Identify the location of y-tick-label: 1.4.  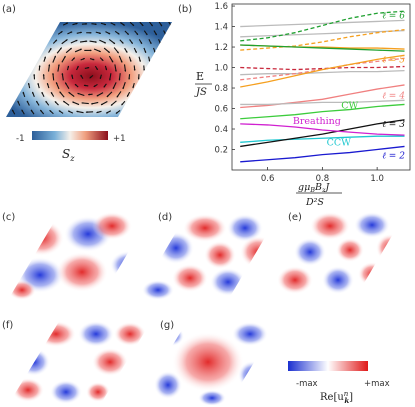
(221, 28).